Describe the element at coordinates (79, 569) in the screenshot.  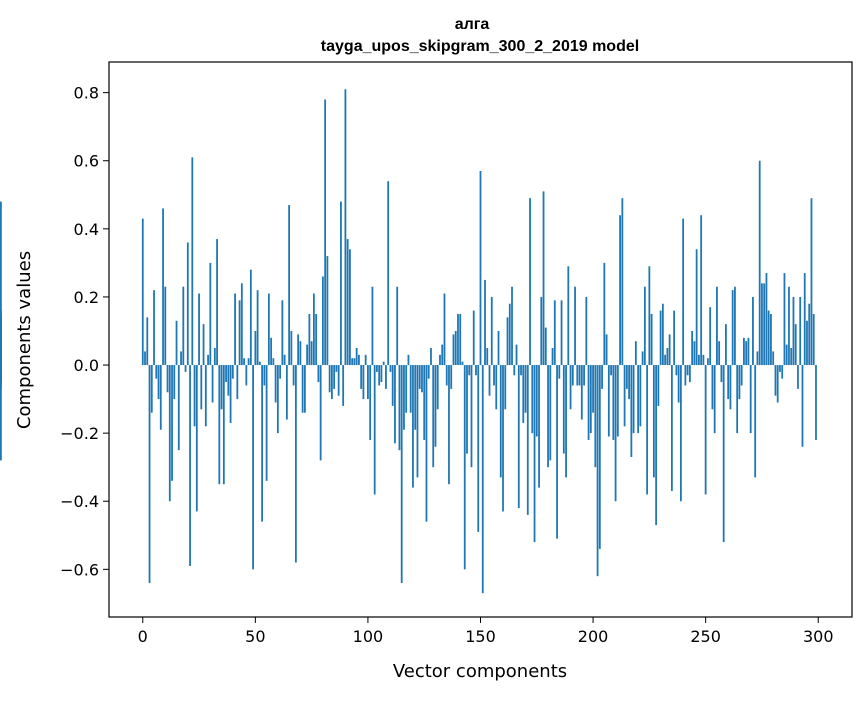
I see `y-tick-label: −0.6` at that location.